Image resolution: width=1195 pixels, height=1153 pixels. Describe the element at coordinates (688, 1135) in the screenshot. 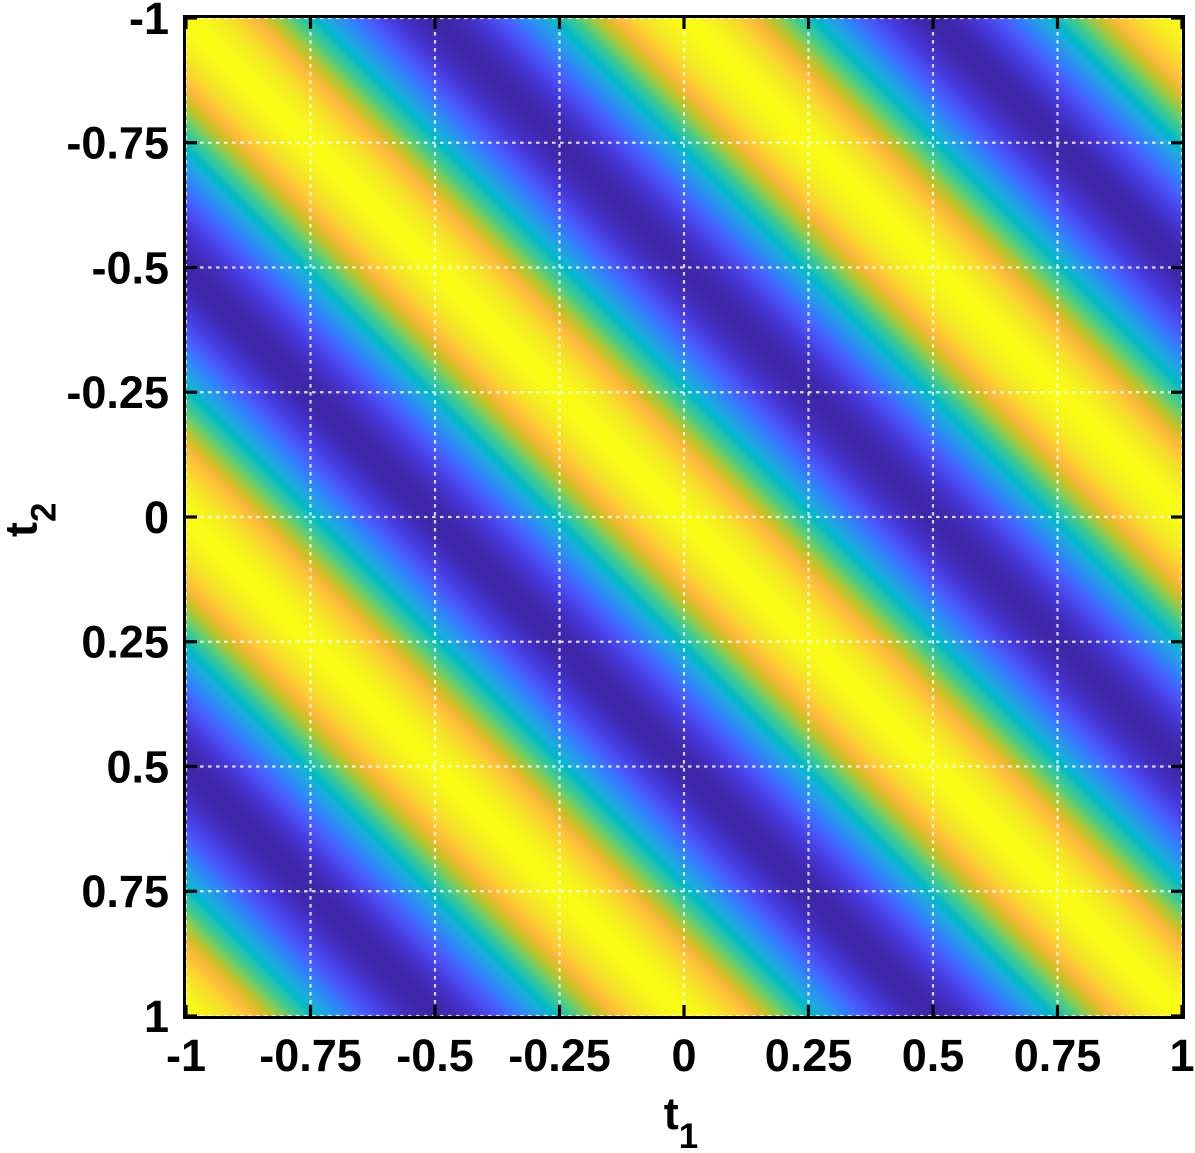

I see `x-axis-label-subscript: 1` at that location.